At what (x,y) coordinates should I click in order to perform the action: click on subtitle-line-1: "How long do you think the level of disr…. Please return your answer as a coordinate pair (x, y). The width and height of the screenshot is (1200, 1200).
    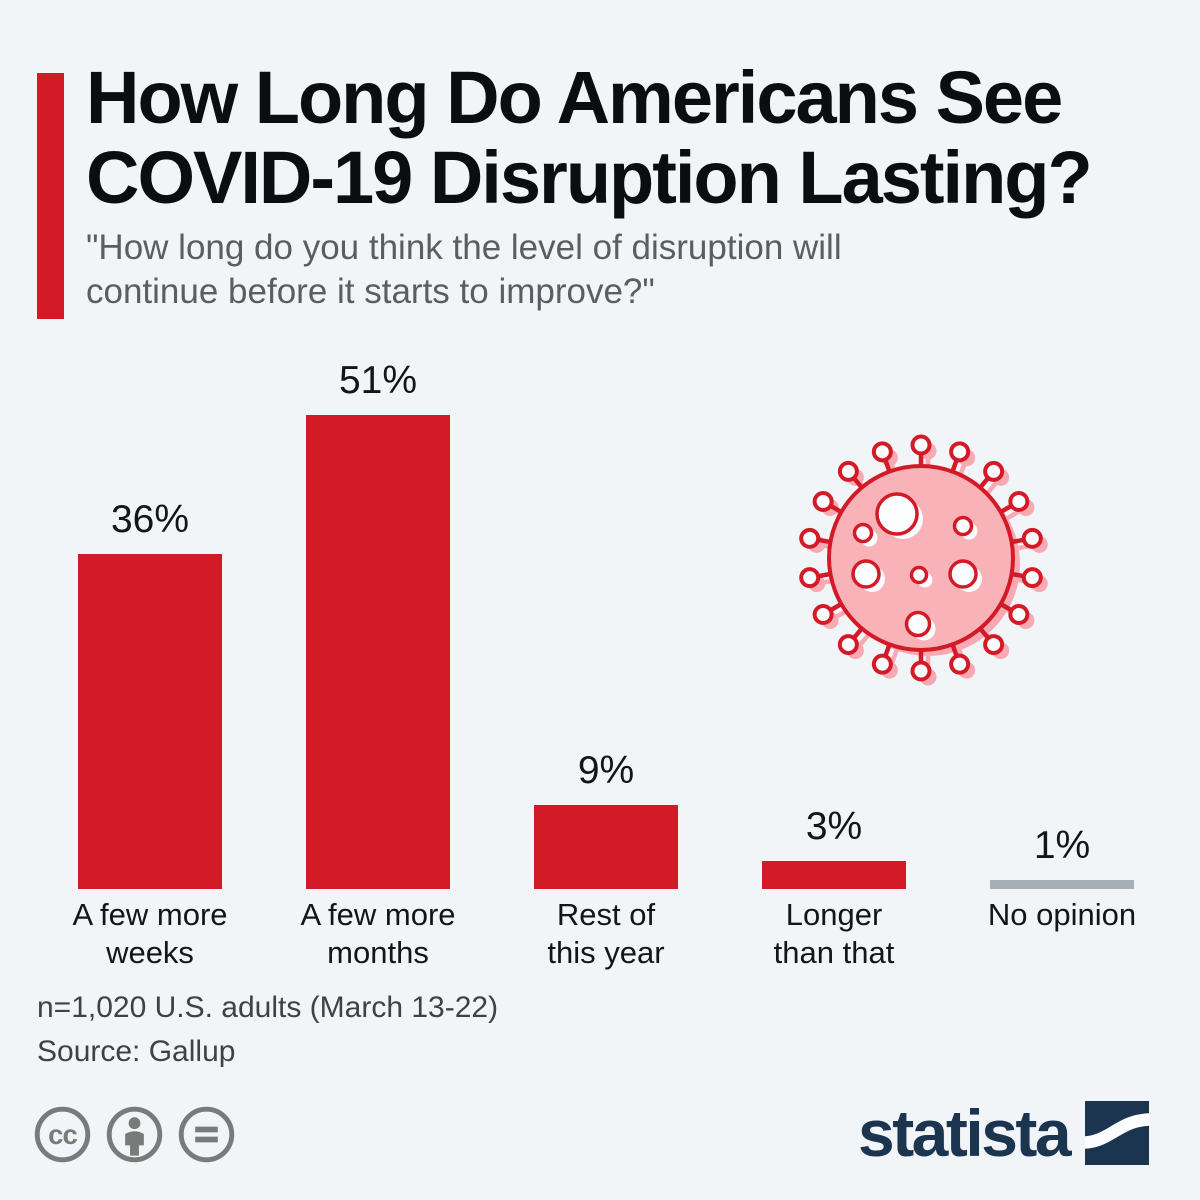
    Looking at the image, I should click on (464, 247).